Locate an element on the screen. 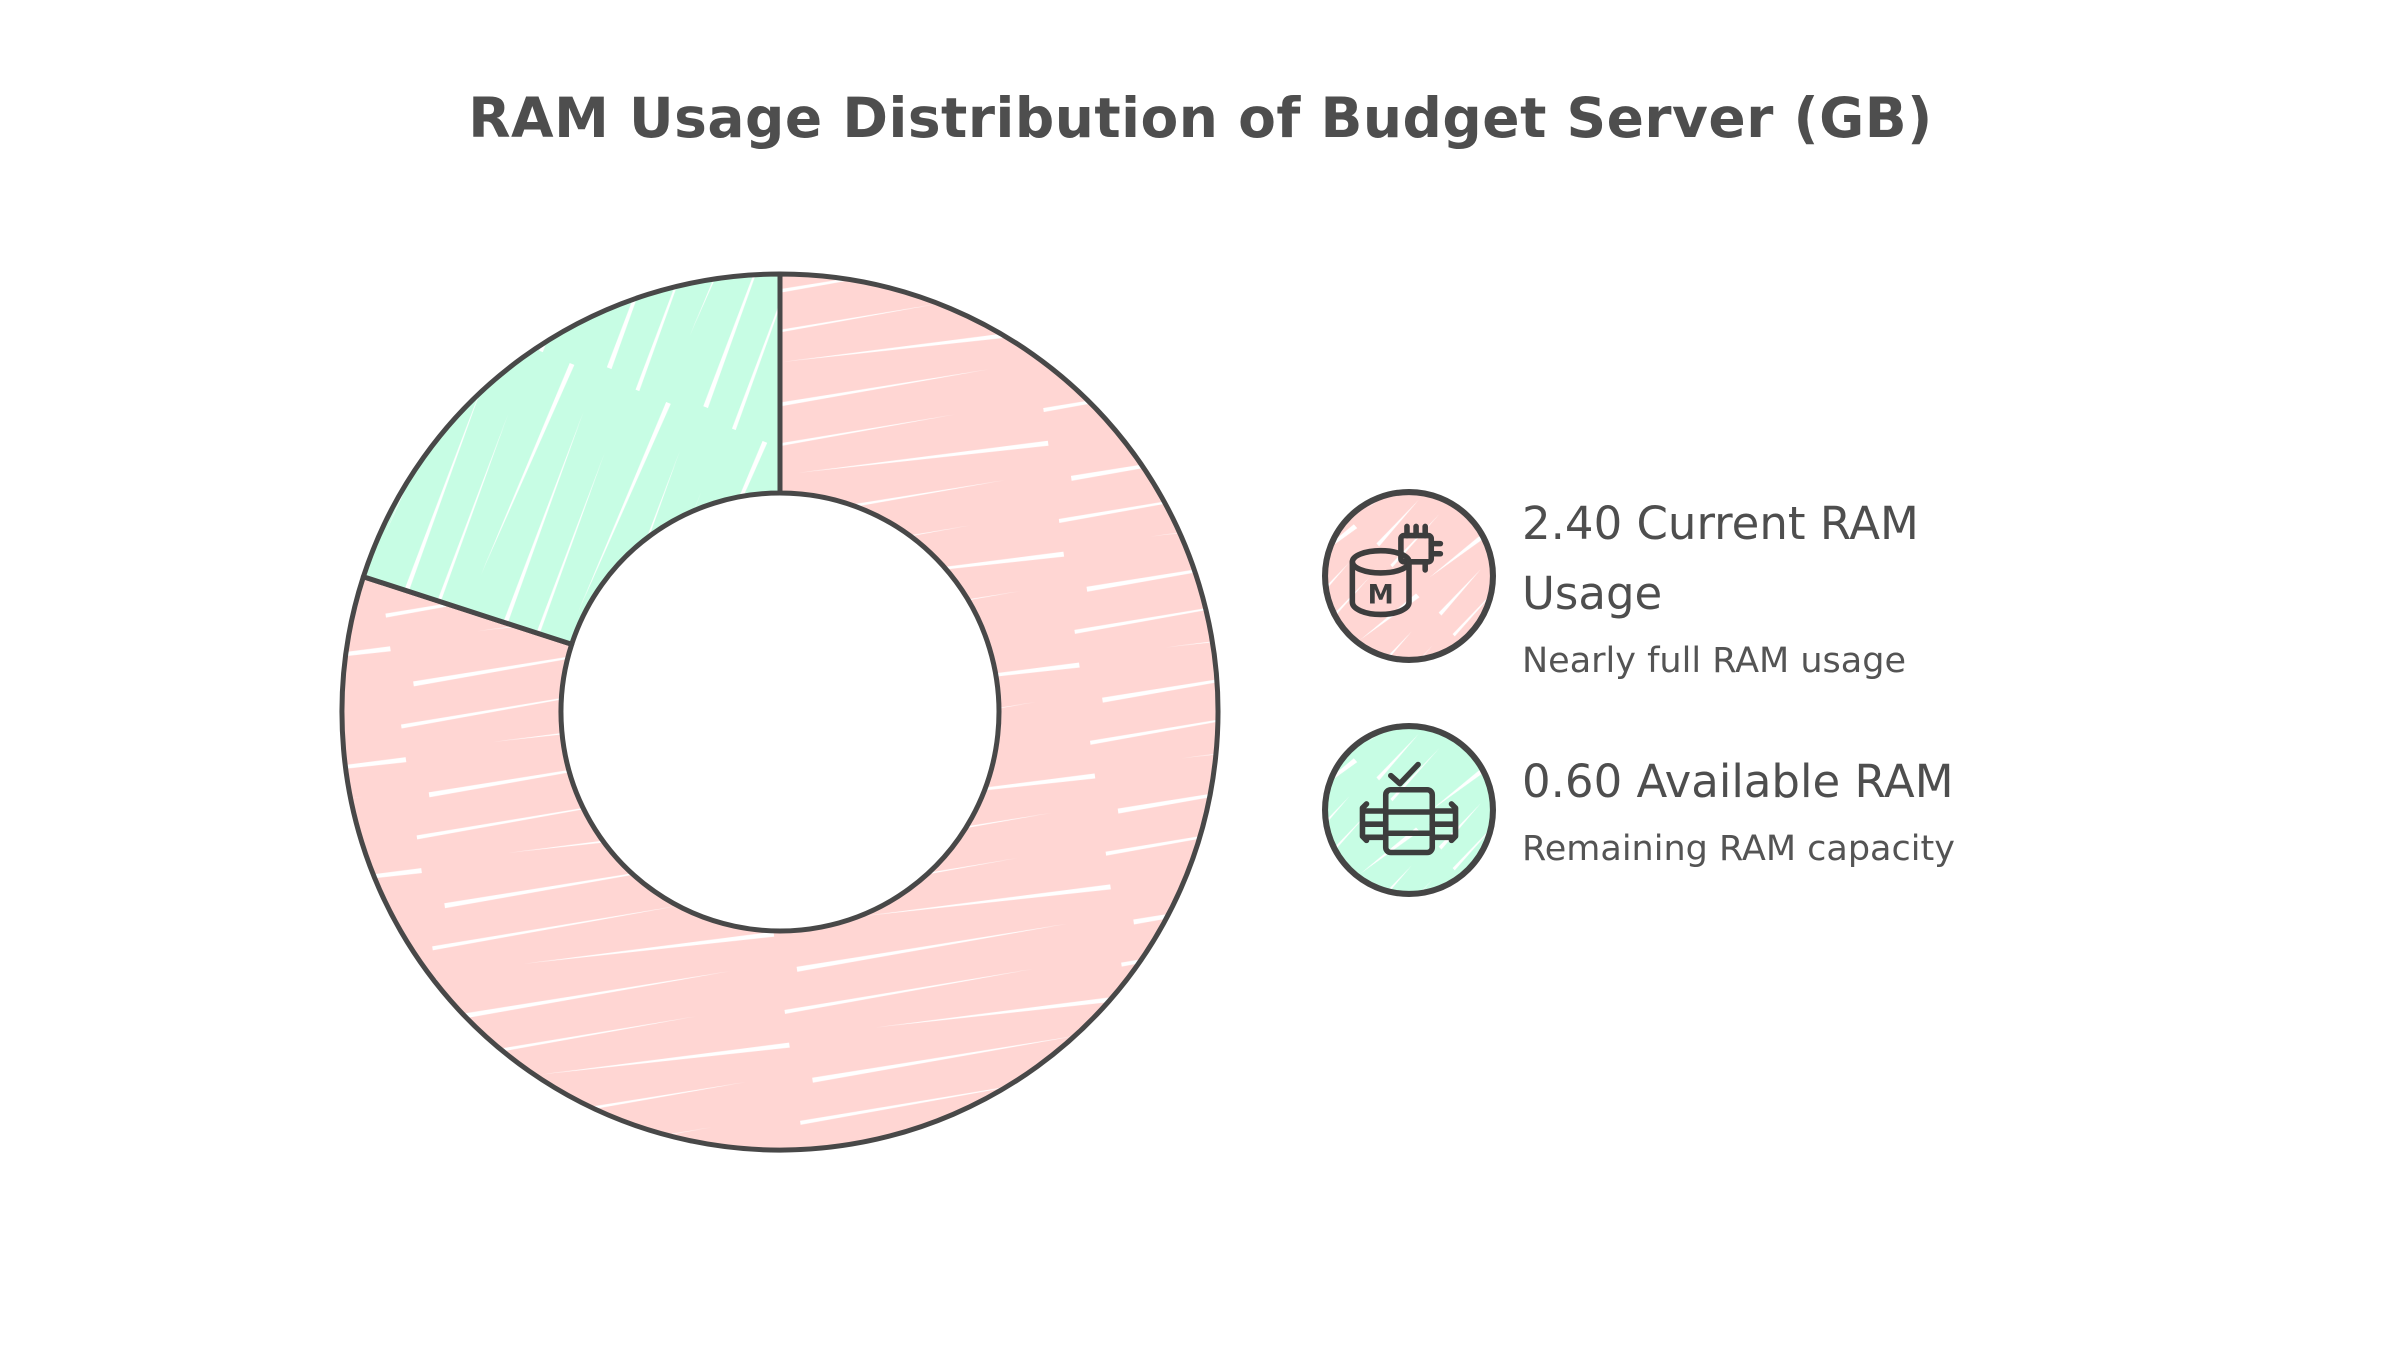 Image resolution: width=2401 pixels, height=1350 pixels. legend-sublabel-current-ram: Nearly full RAM usage is located at coordinates (1714, 660).